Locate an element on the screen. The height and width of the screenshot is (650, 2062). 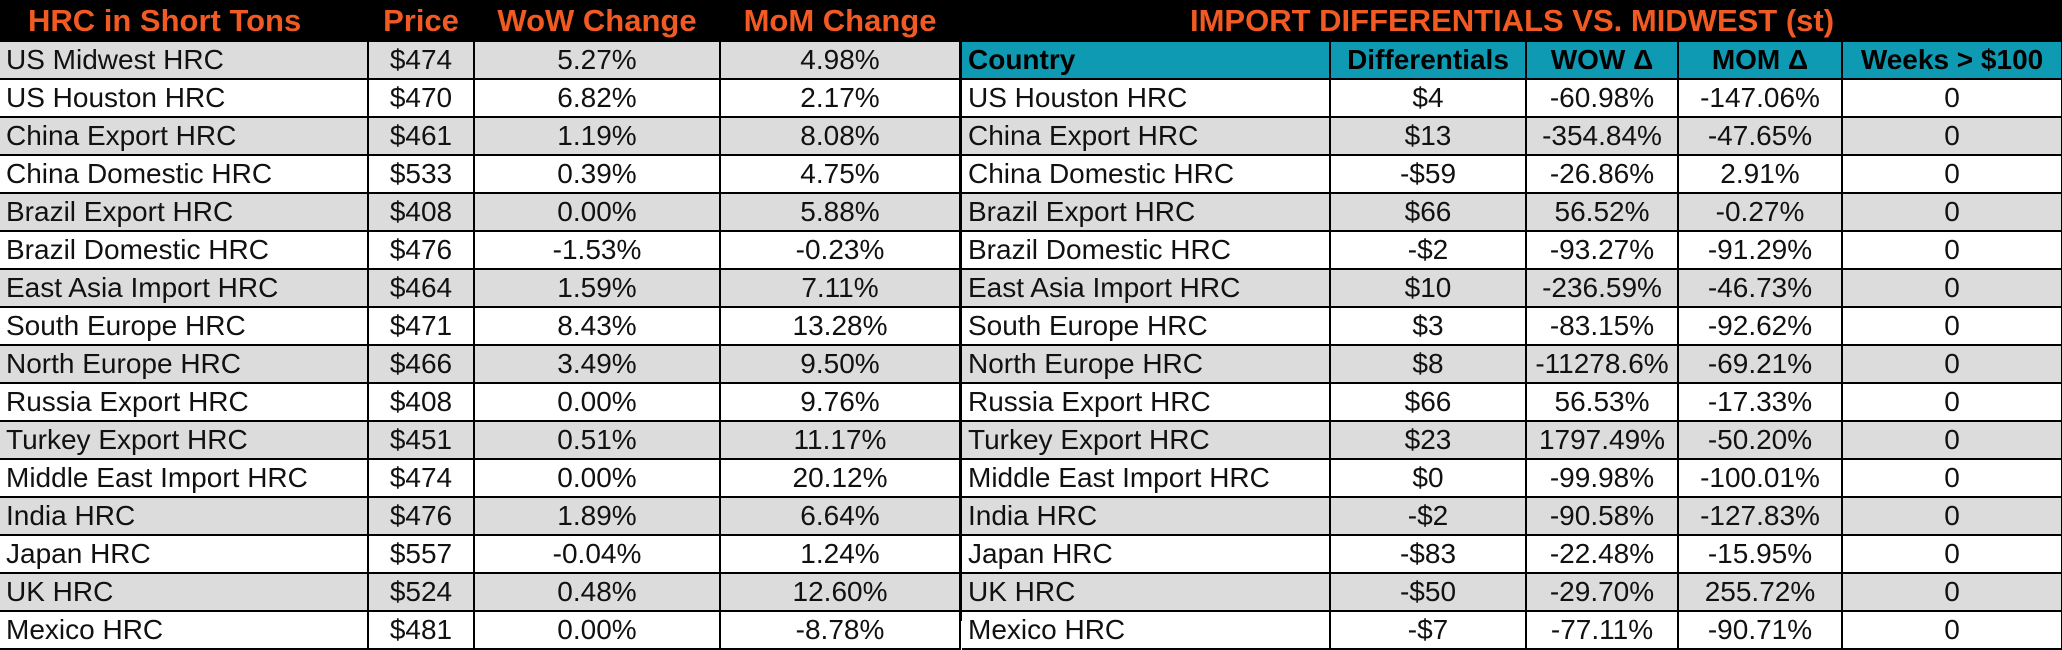
hrc-prices-row: India HRC $476 1.89% 6.64% is located at coordinates (480, 516).